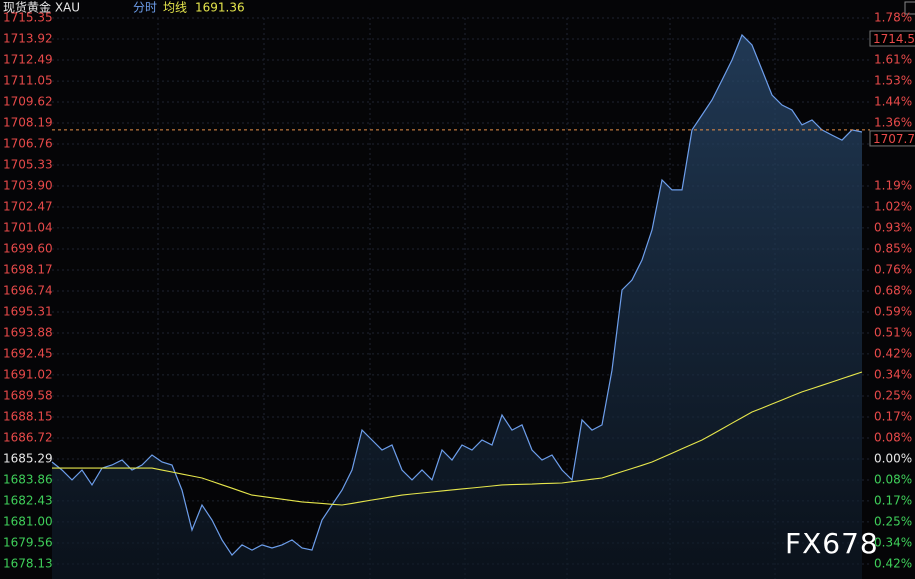 The height and width of the screenshot is (579, 915). Describe the element at coordinates (28, 18) in the screenshot. I see `y-tick-label: 1715.35` at that location.